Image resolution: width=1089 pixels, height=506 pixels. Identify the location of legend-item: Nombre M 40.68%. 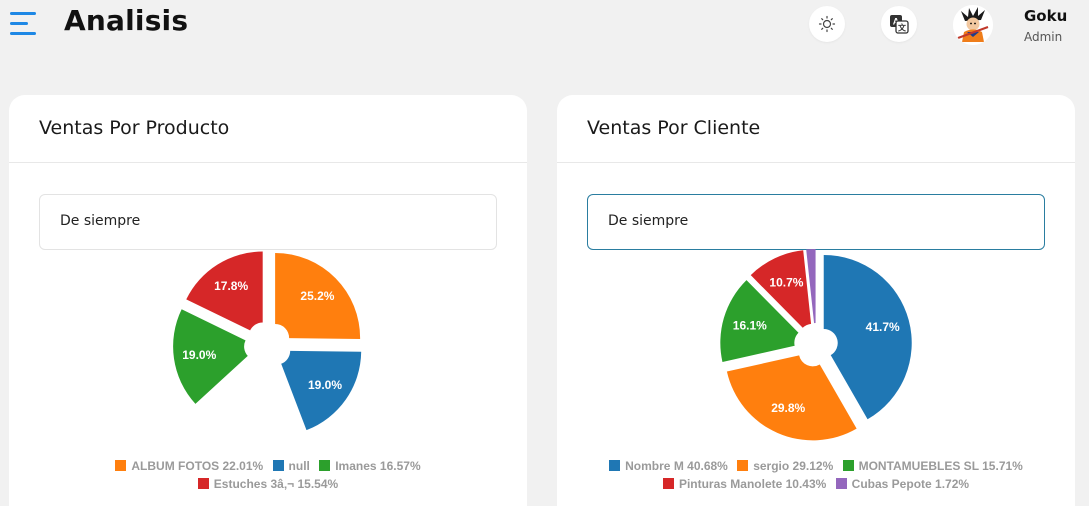
(668, 466).